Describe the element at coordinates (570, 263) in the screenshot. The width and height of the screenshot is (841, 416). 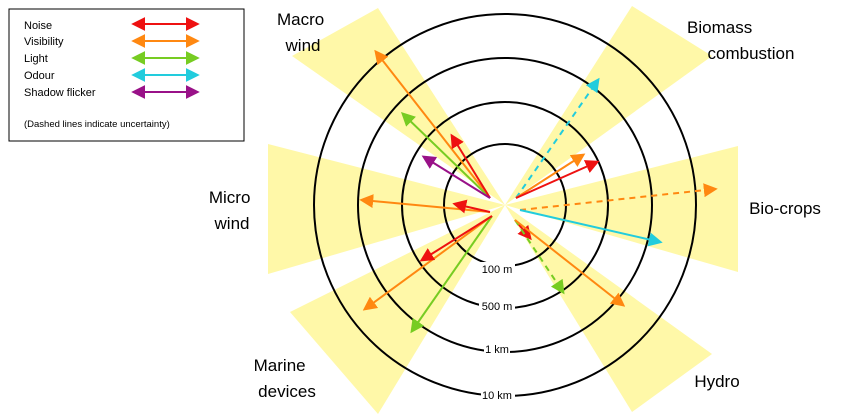
I see `hydro-visibility-arrow` at that location.